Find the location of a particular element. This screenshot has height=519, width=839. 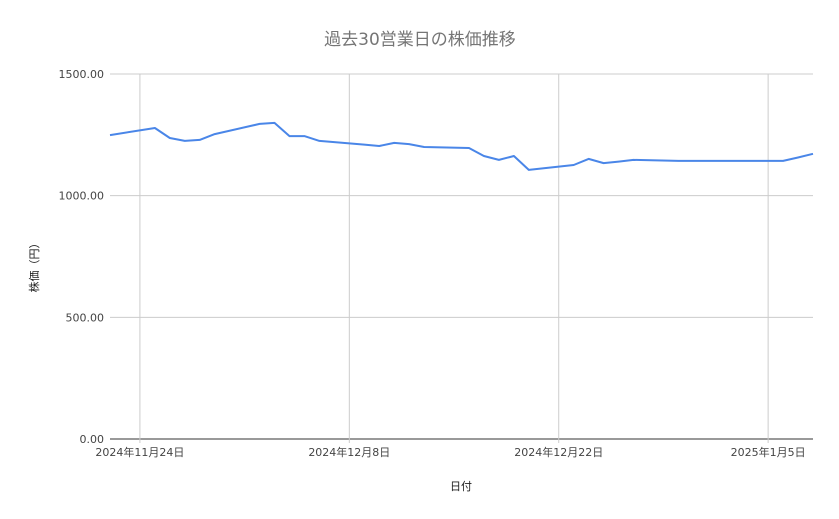

x-axis-label: 日付 is located at coordinates (461, 486).